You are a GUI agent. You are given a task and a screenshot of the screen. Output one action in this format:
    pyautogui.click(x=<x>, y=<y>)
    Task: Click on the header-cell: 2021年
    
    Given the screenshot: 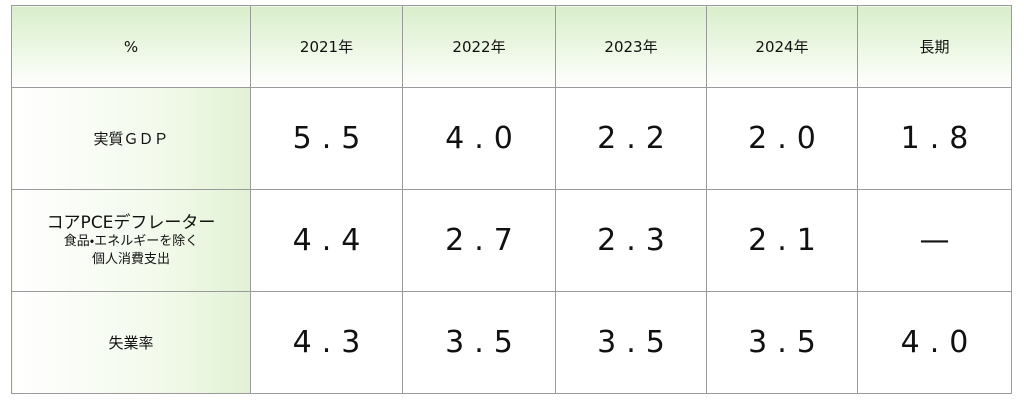 What is the action you would take?
    pyautogui.click(x=326, y=46)
    